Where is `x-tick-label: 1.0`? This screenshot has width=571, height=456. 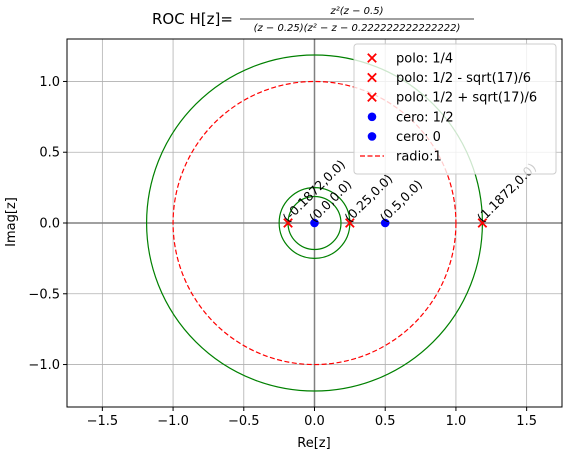 x-tick-label: 1.0 is located at coordinates (456, 421).